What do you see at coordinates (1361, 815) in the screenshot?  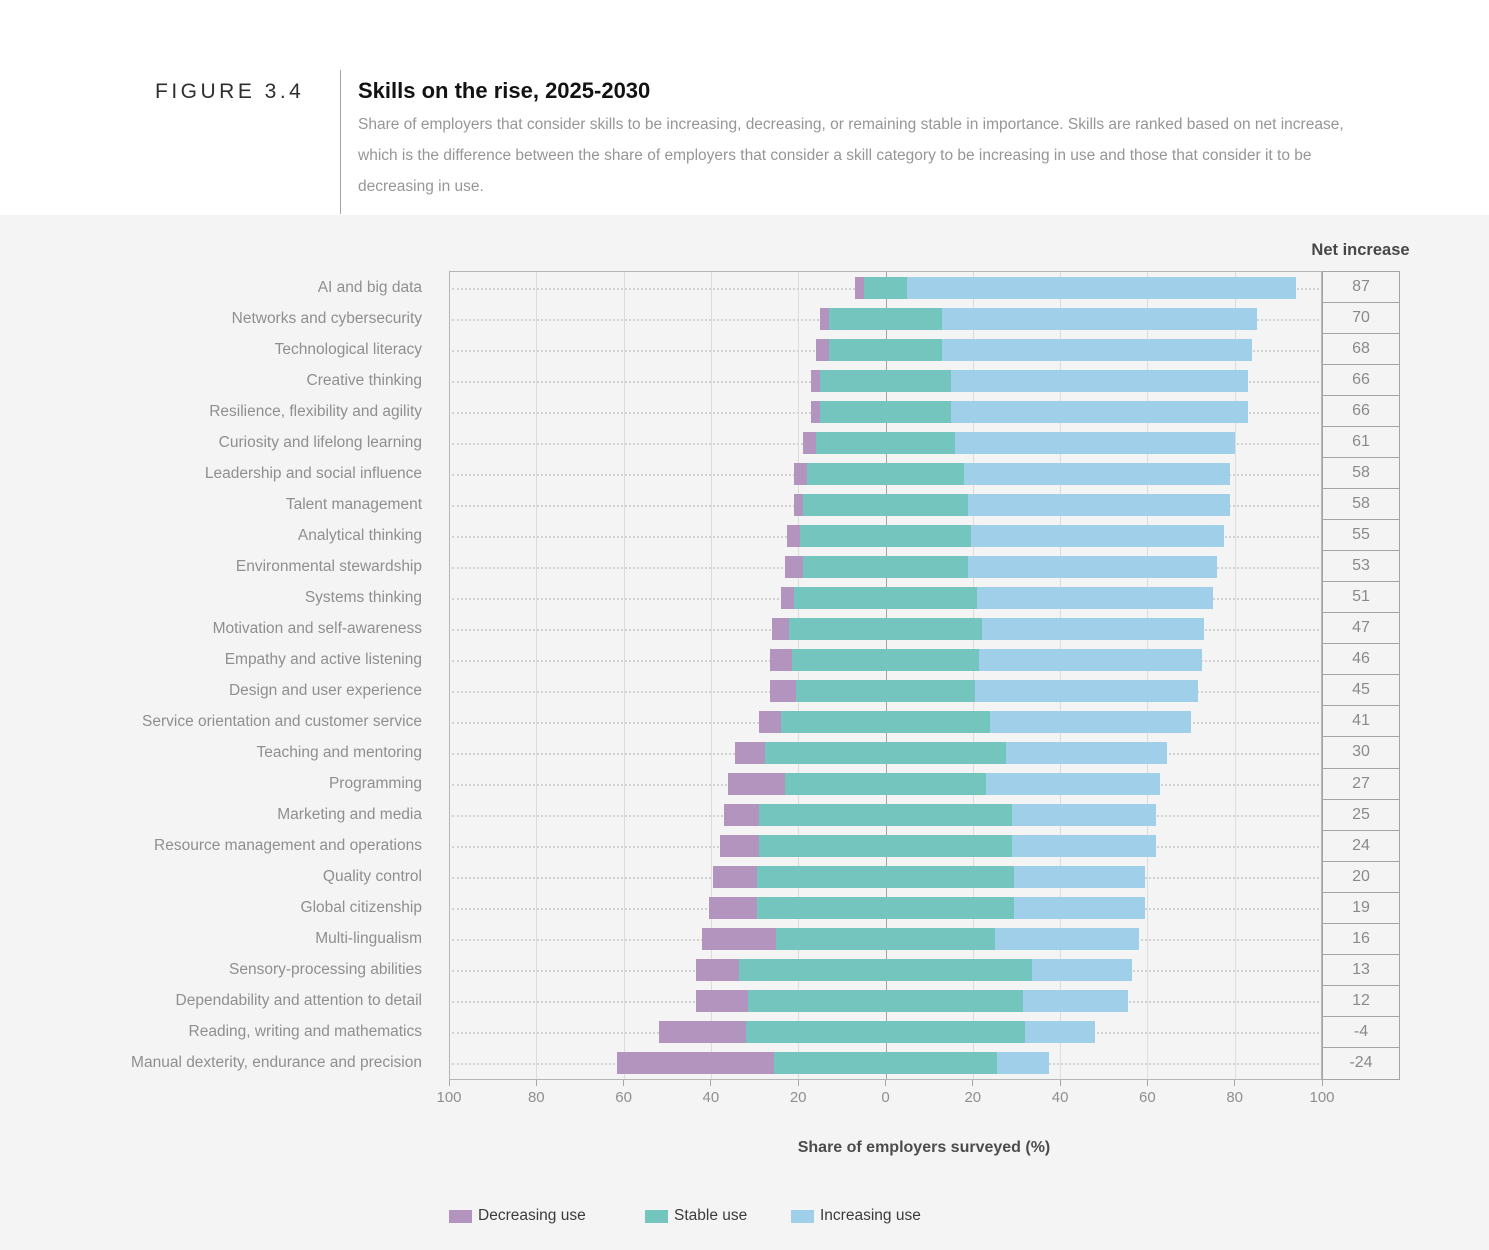 I see `net-value-cell: 25` at bounding box center [1361, 815].